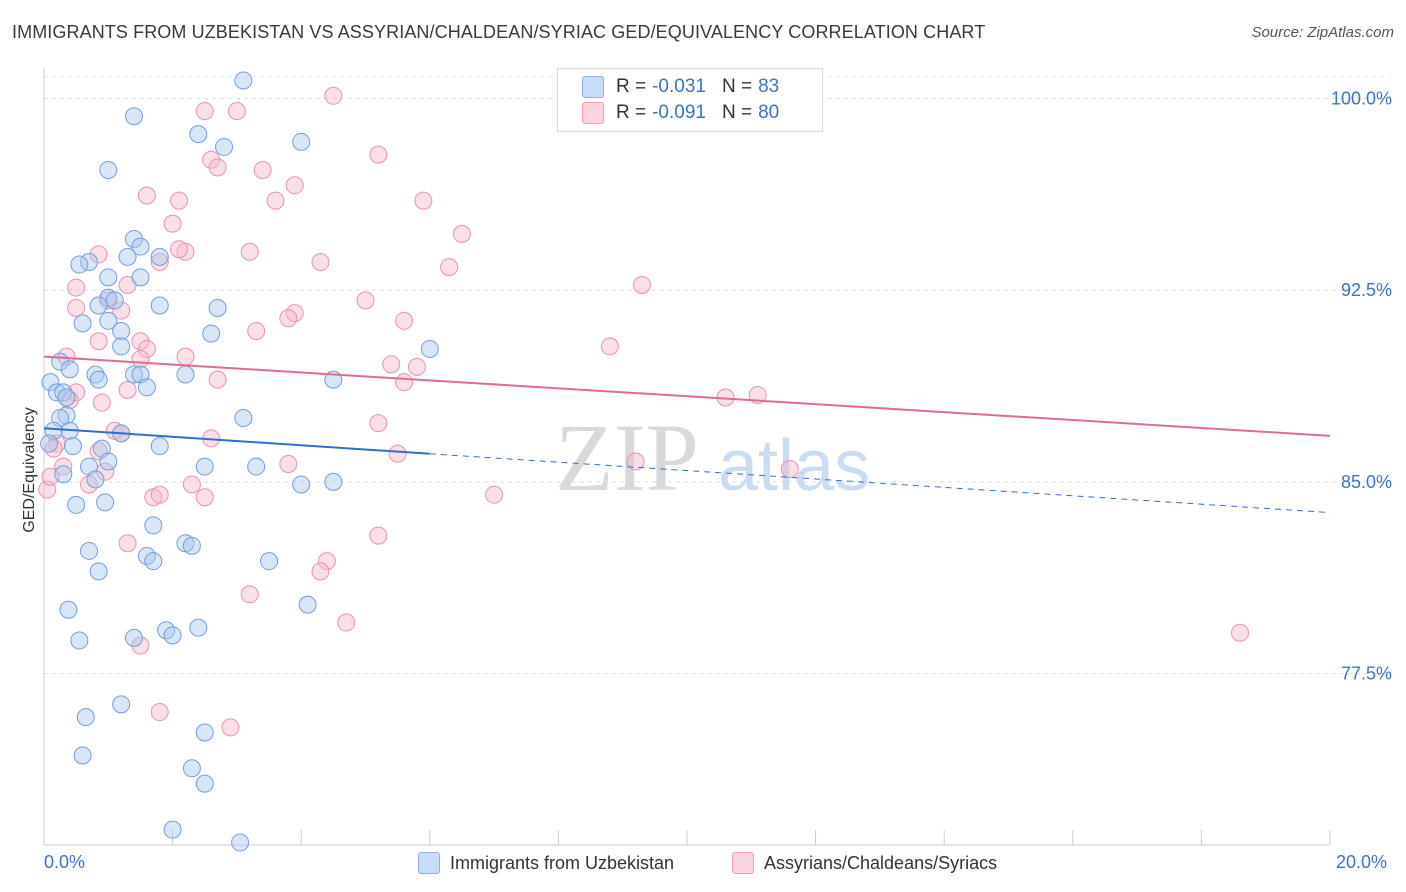  What do you see at coordinates (881, 862) in the screenshot?
I see `legend-item-label: Assyrians/Chaldeans/Syriacs` at bounding box center [881, 862].